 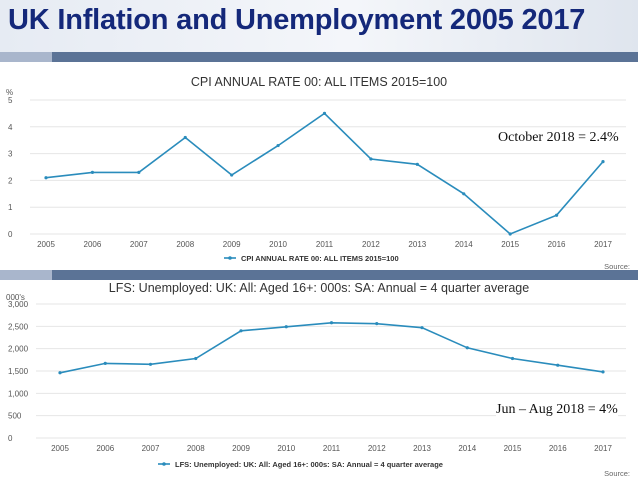 I want to click on title-bar, so click(x=319, y=26).